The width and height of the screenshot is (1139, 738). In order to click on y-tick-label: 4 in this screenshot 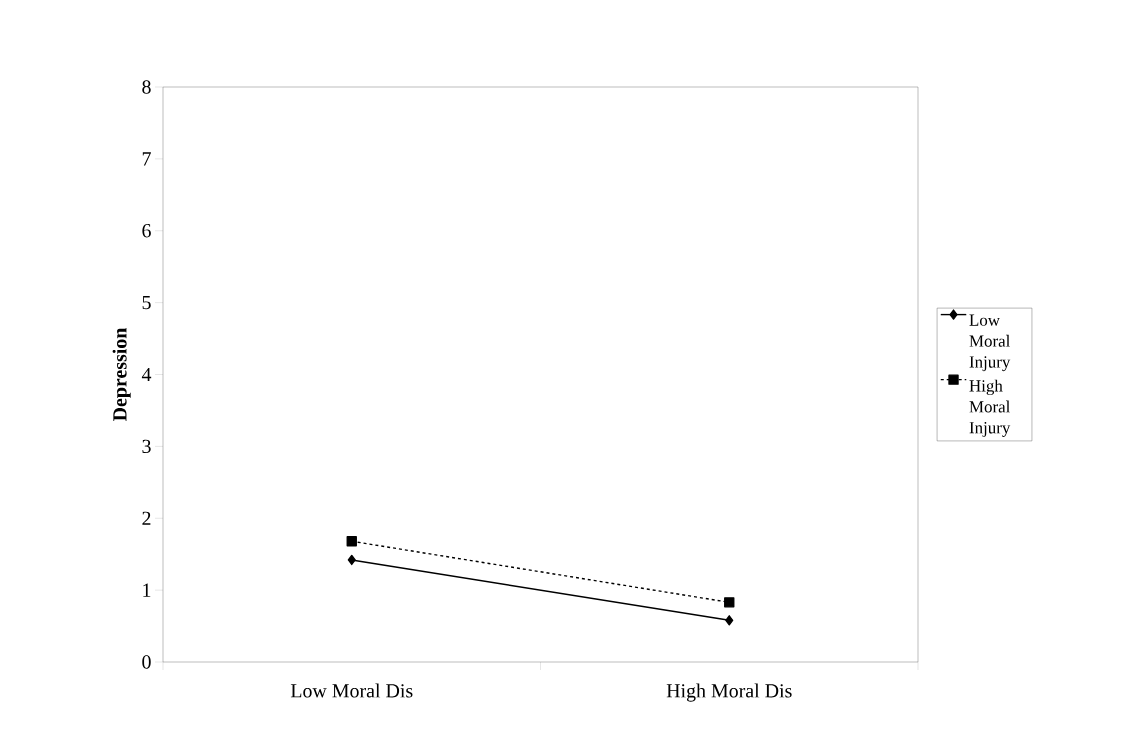, I will do `click(146, 374)`.